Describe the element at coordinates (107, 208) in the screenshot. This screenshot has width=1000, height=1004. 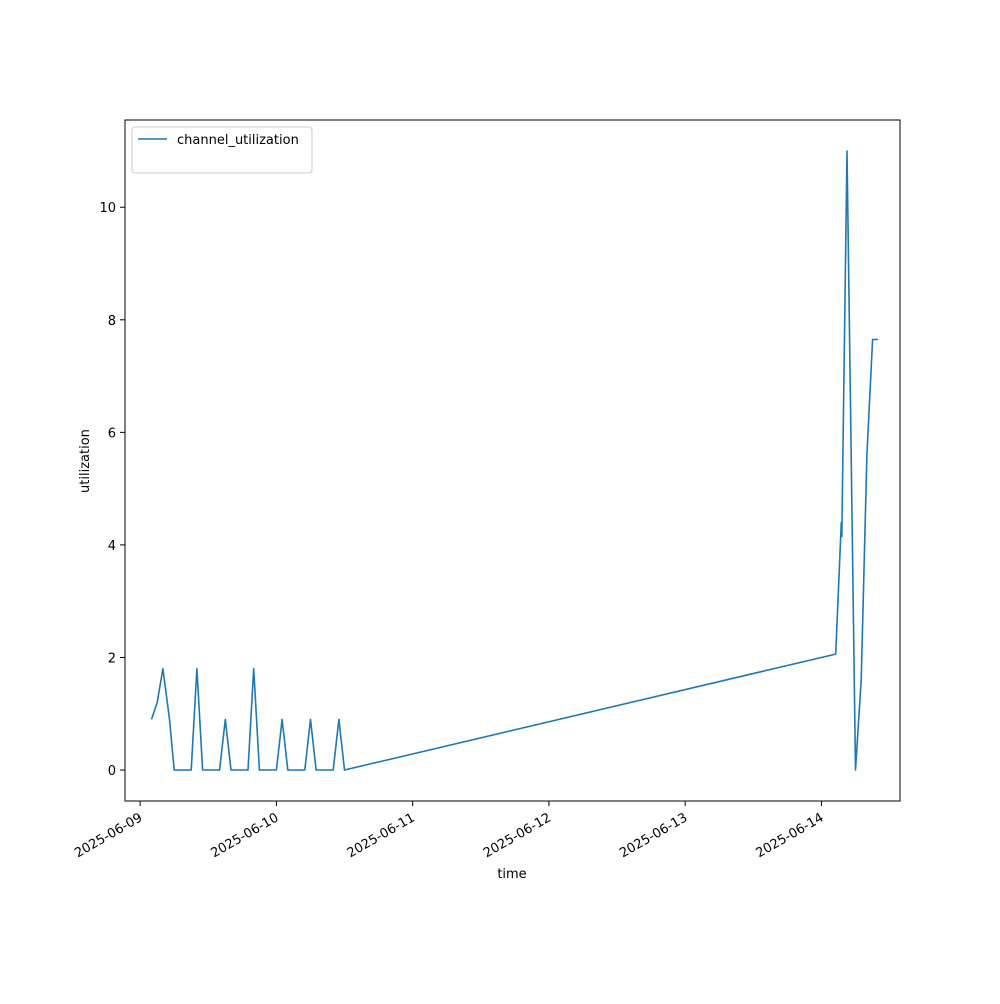
I see `y-tick-label-5: 10` at that location.